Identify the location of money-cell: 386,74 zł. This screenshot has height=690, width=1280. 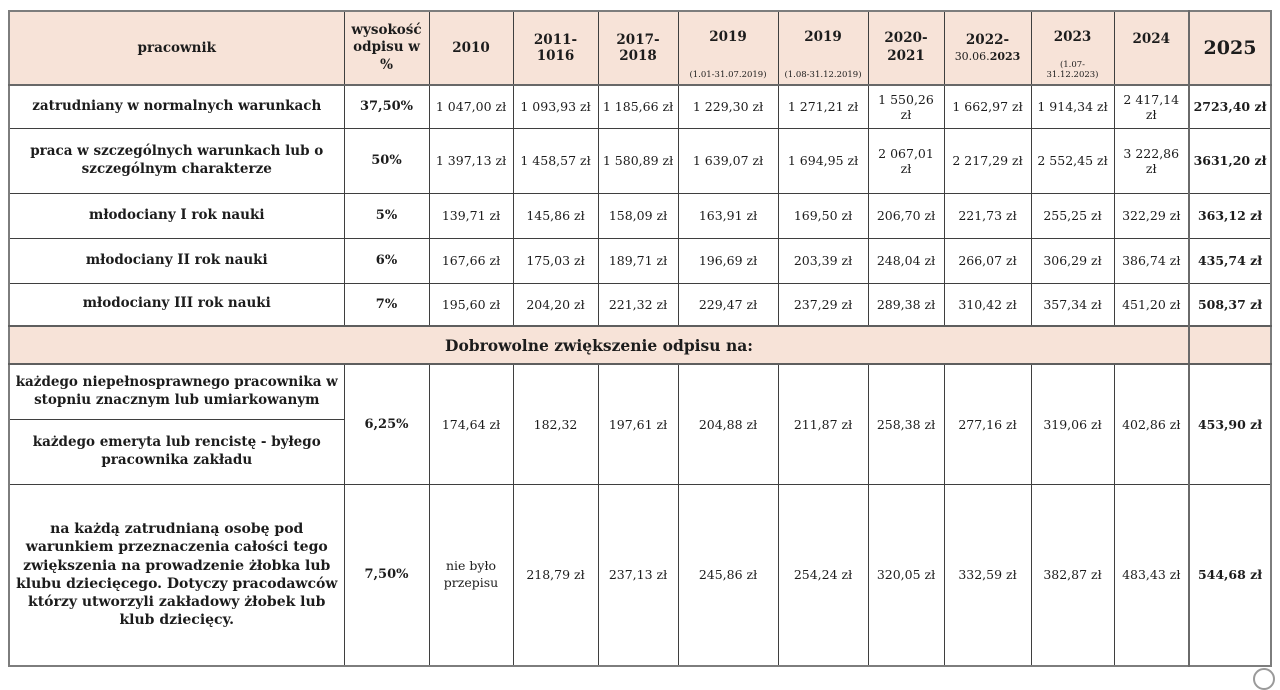
(1151, 260).